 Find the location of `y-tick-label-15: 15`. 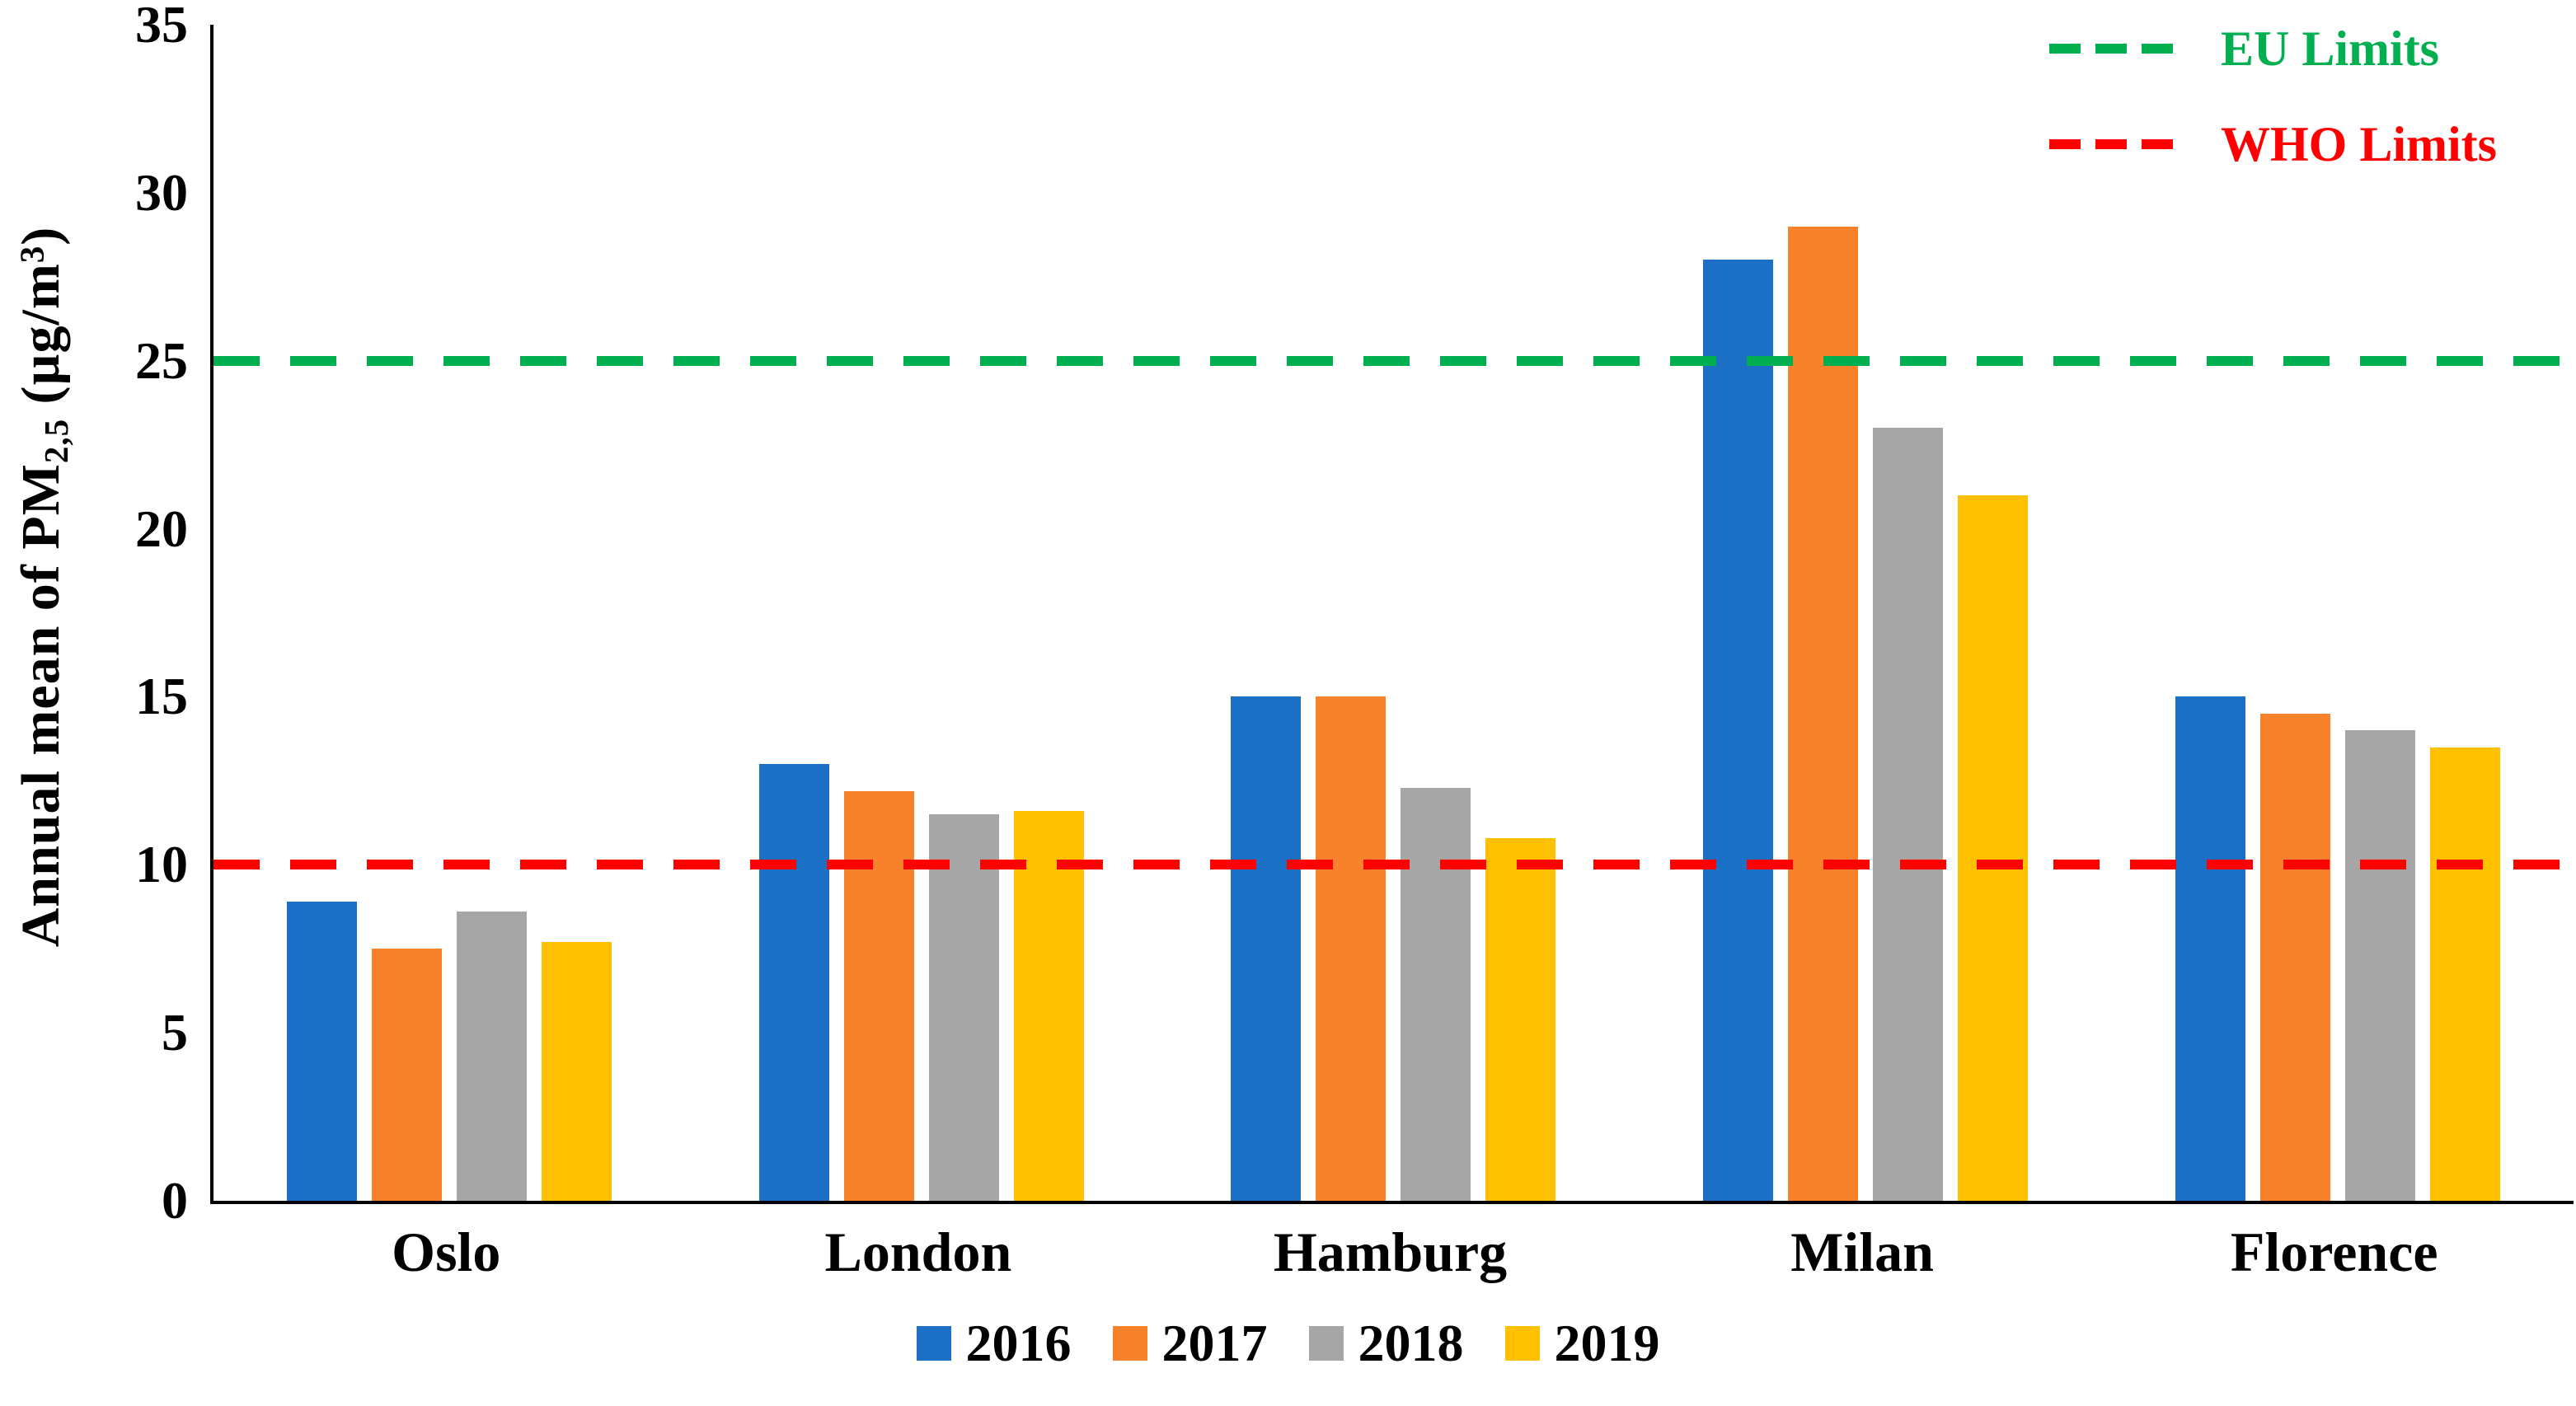

y-tick-label-15: 15 is located at coordinates (162, 696).